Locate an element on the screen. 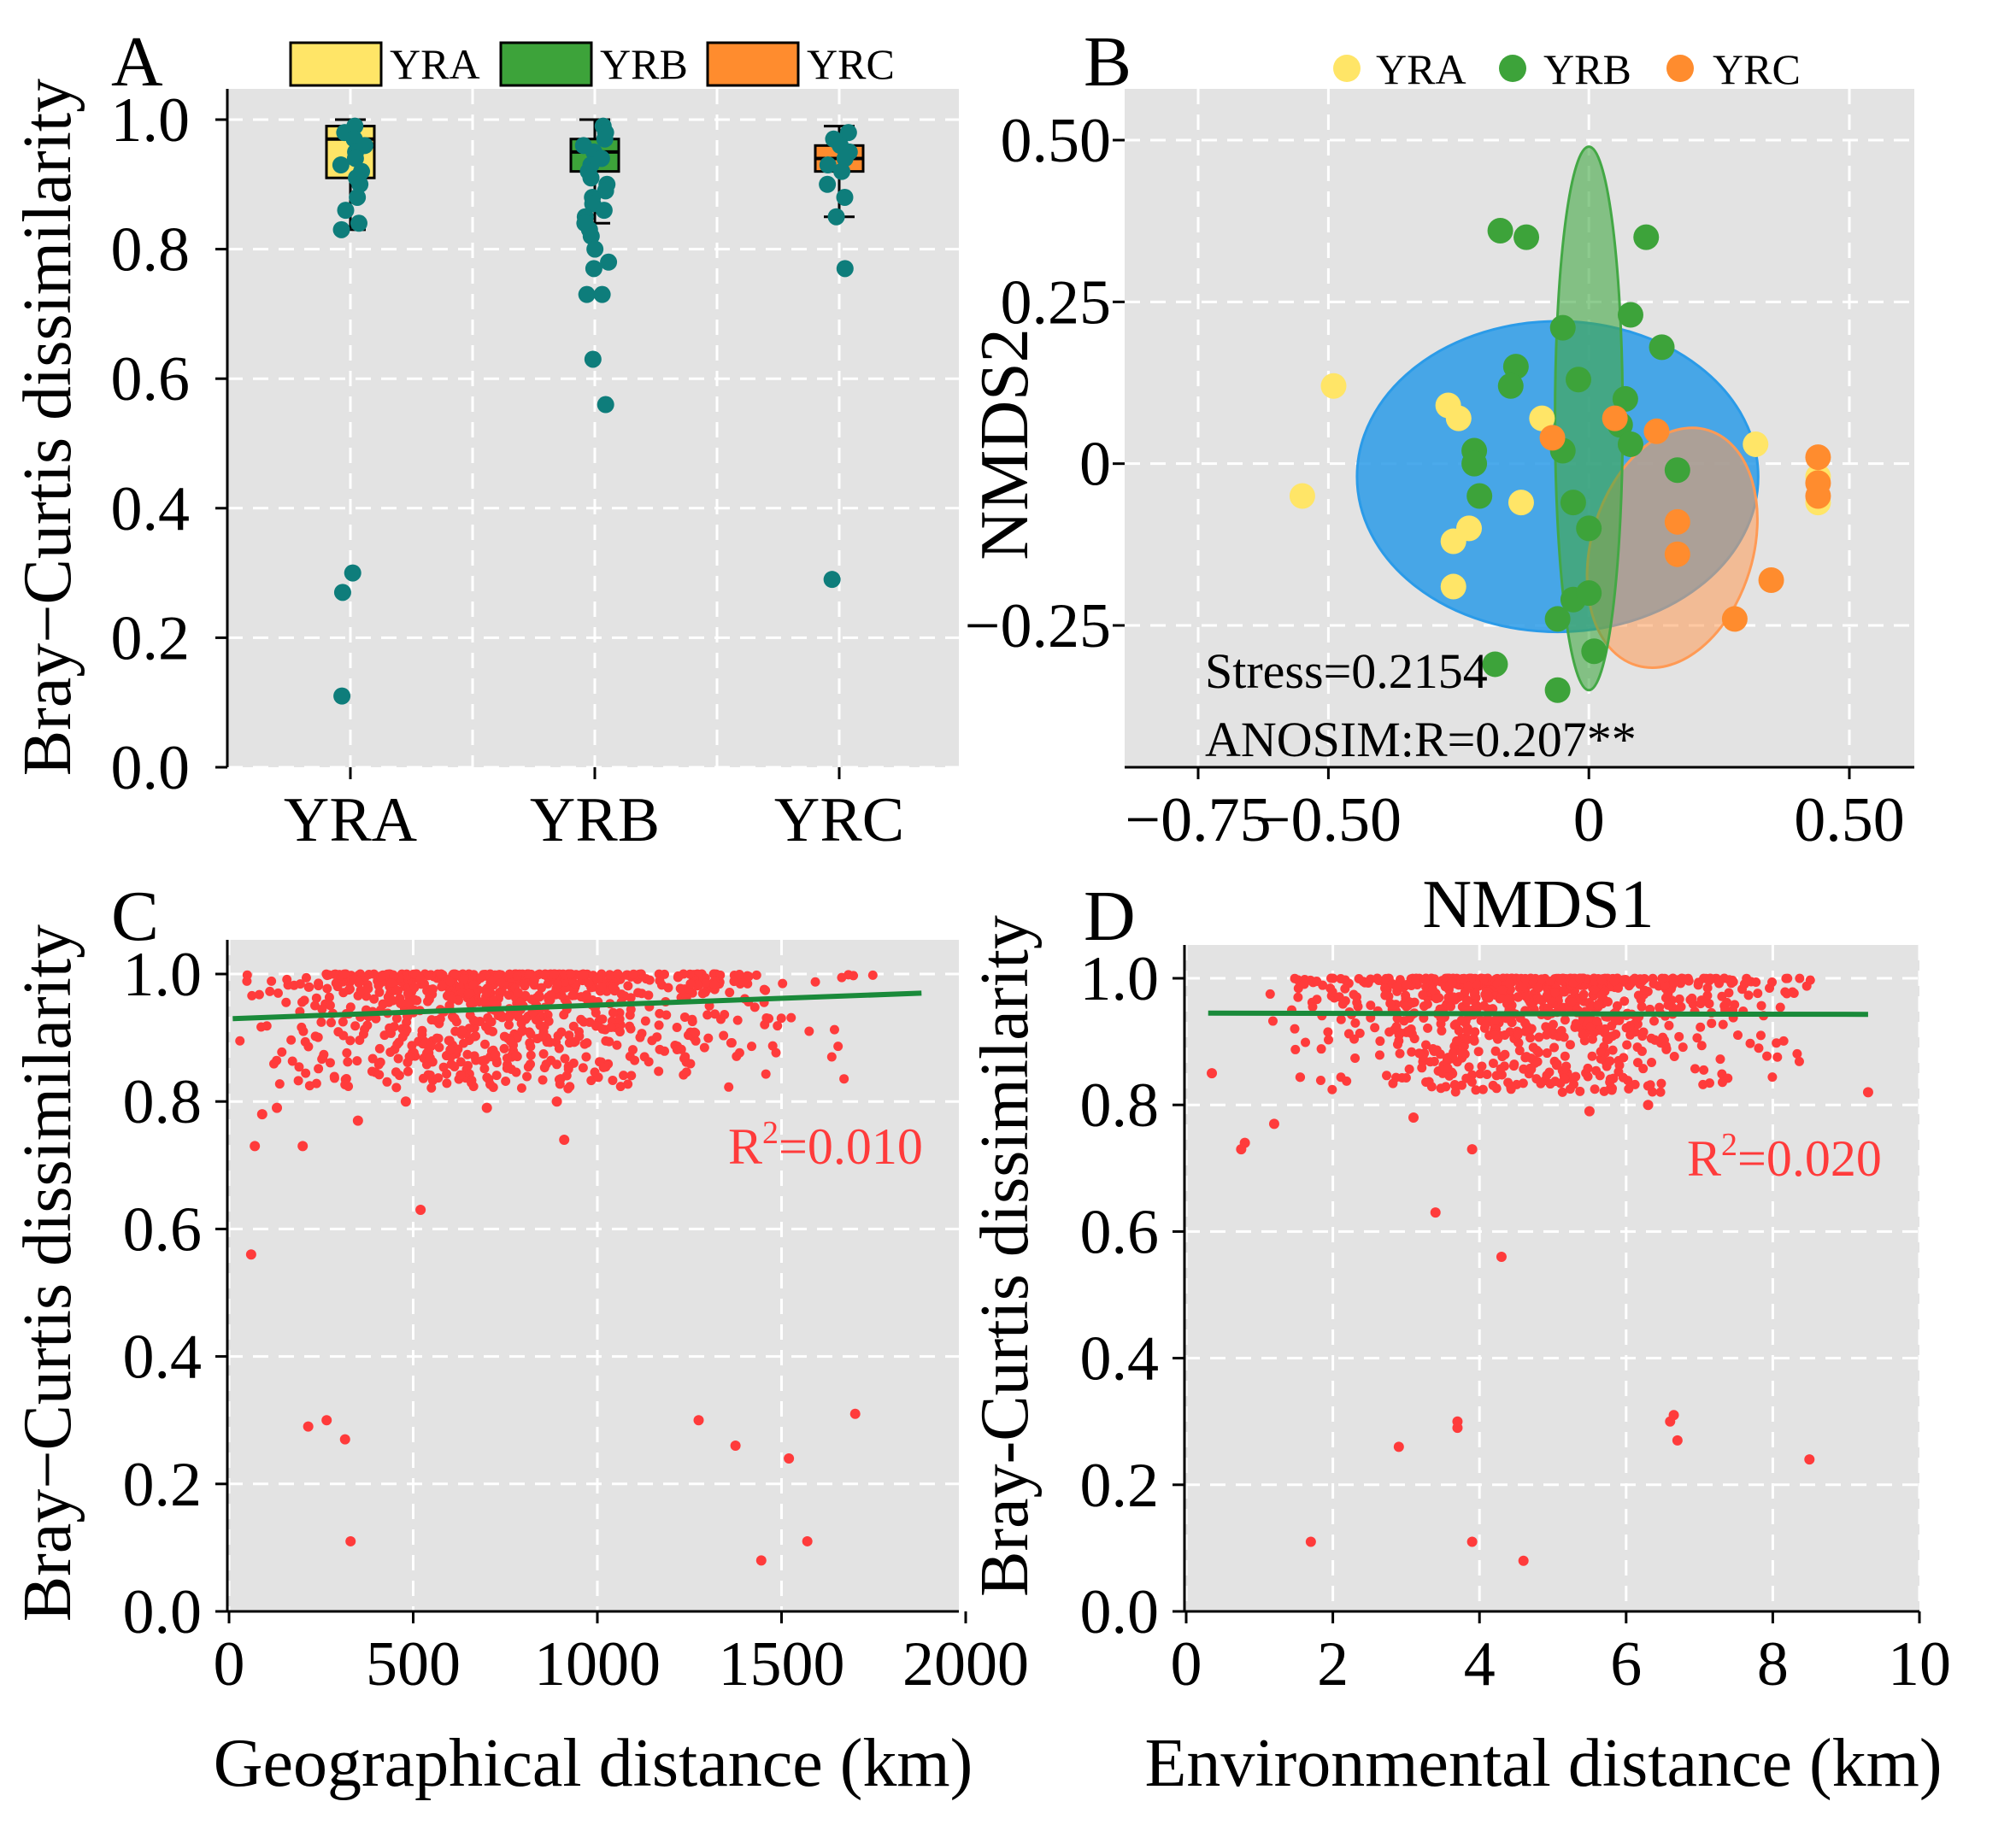  panel-c-x-tick-label: 500 is located at coordinates (413, 1664).